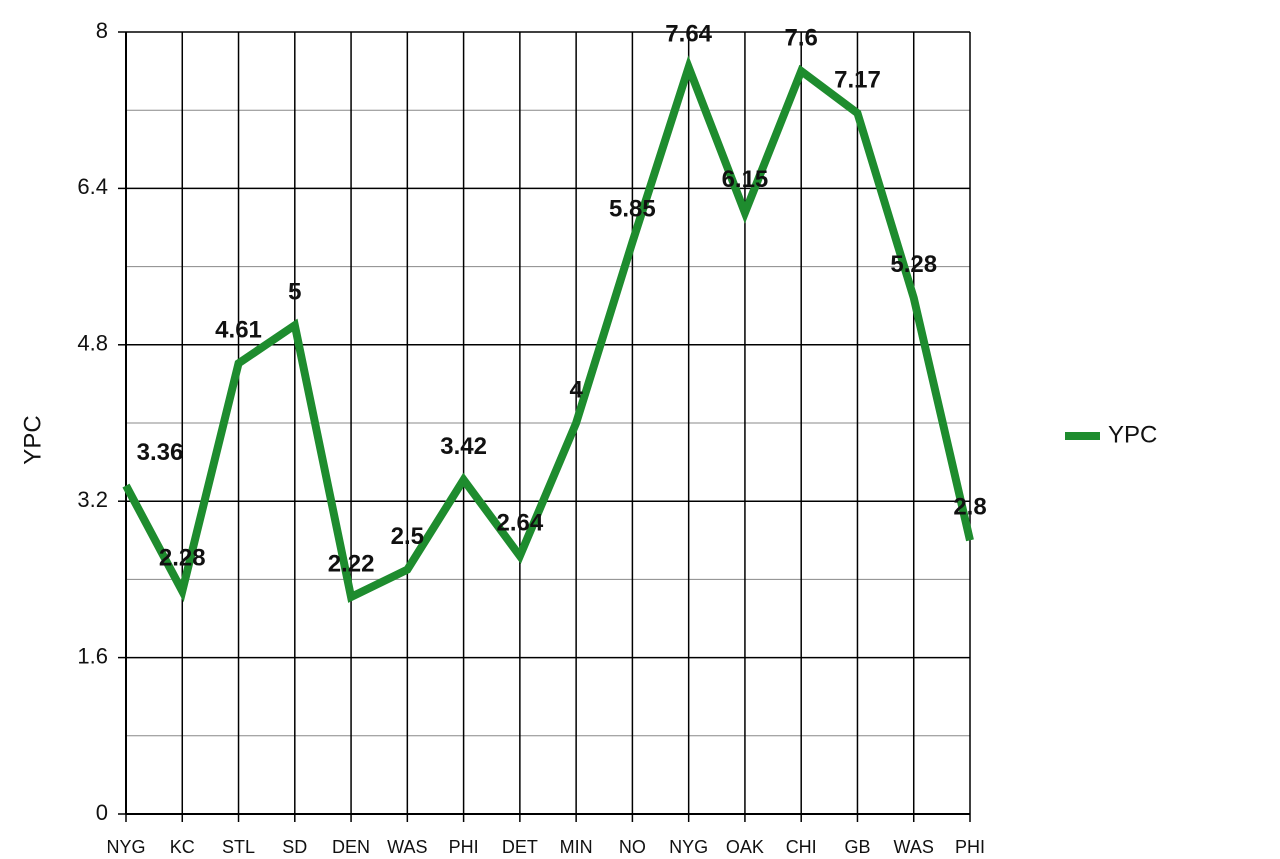 The width and height of the screenshot is (1280, 859). Describe the element at coordinates (857, 79) in the screenshot. I see `data-label: 7.17` at that location.